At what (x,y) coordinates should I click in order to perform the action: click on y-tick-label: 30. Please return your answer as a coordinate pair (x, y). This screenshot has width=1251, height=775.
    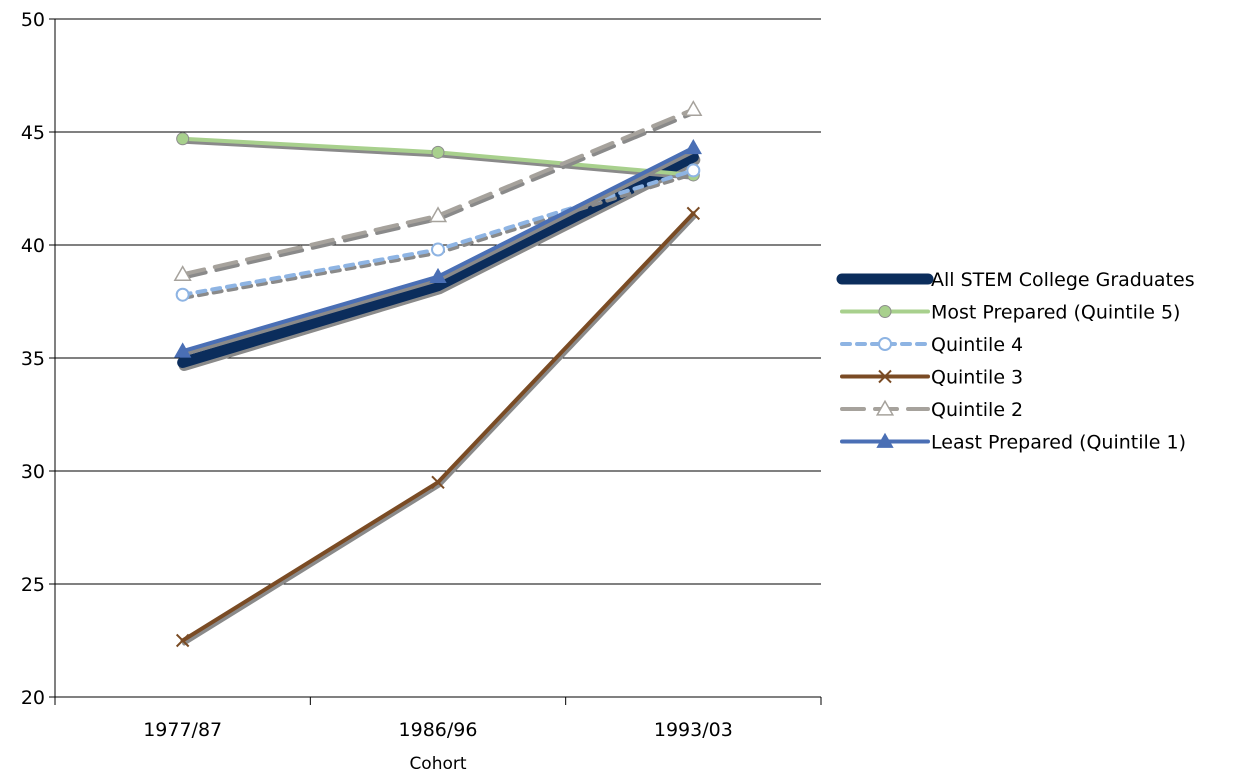
    Looking at the image, I should click on (33, 472).